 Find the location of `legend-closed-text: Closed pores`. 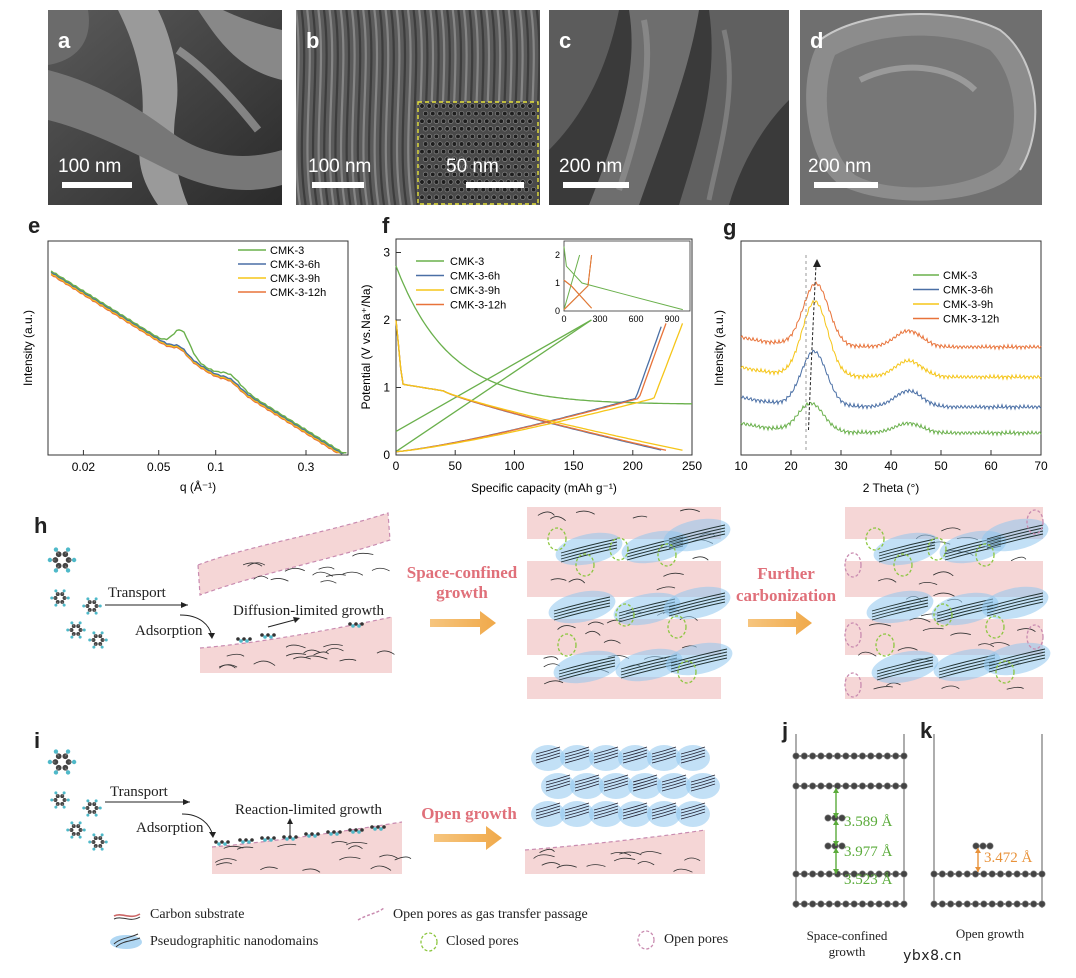

legend-closed-text: Closed pores is located at coordinates (482, 941).